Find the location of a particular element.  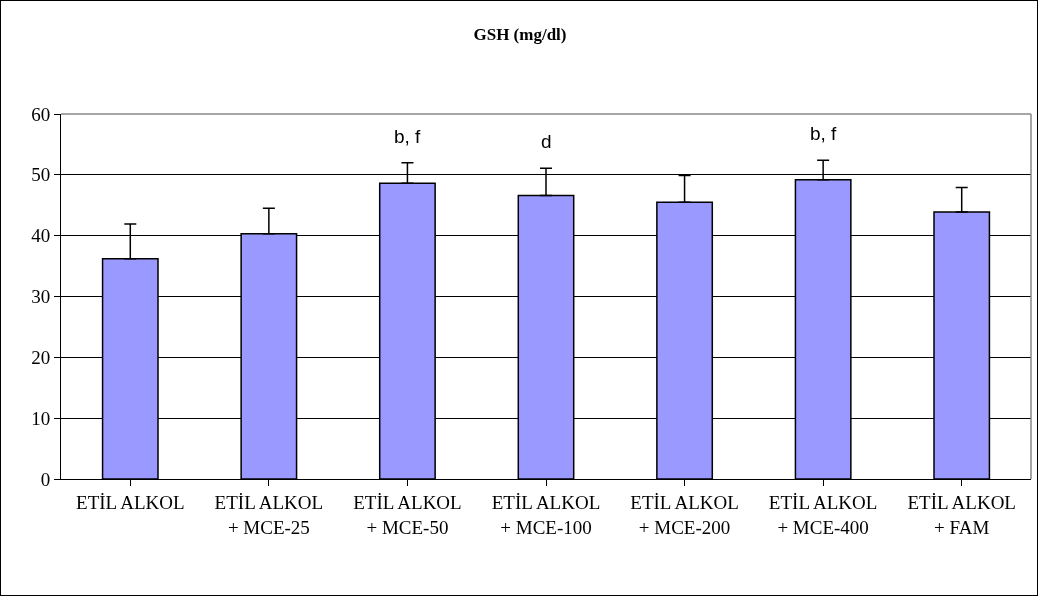

x-tick-label: ETİL ALKOL + FAM is located at coordinates (961, 514).